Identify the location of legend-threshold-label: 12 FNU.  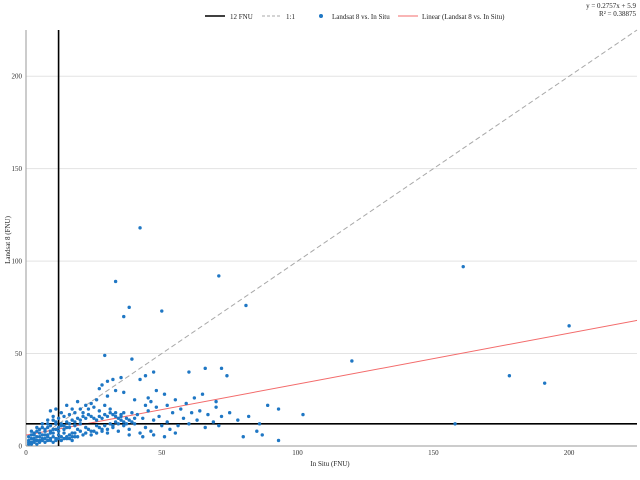
(241, 17).